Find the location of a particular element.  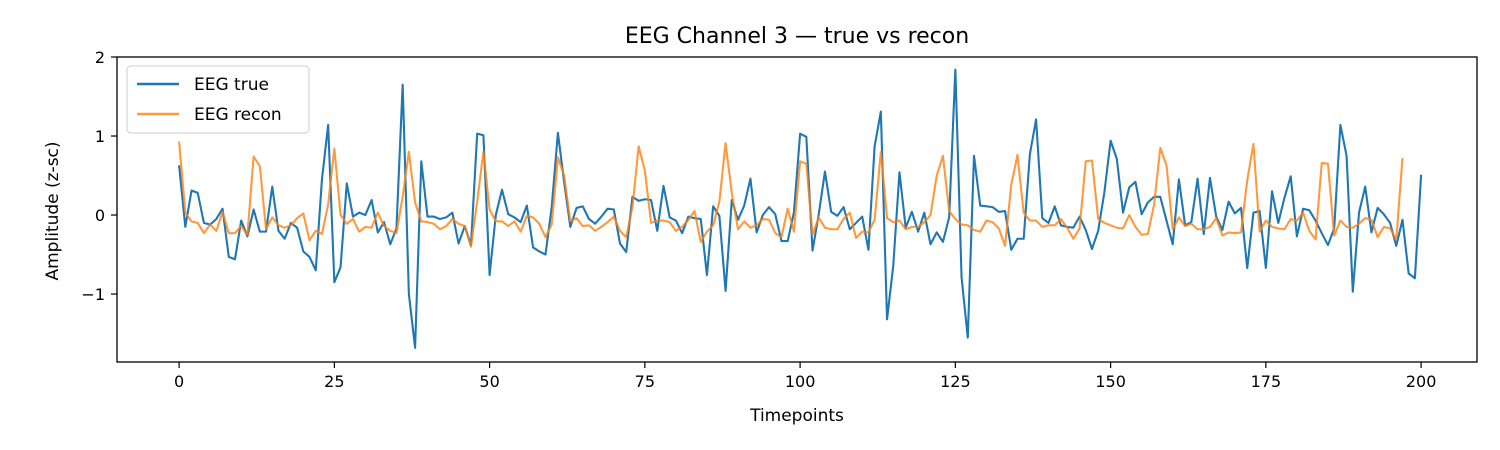

y-tick-label: 0 is located at coordinates (100, 215).